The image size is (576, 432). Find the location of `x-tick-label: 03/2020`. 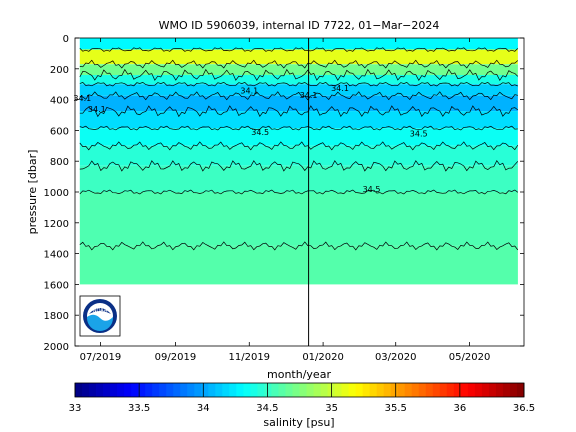

x-tick-label: 03/2020 is located at coordinates (396, 357).